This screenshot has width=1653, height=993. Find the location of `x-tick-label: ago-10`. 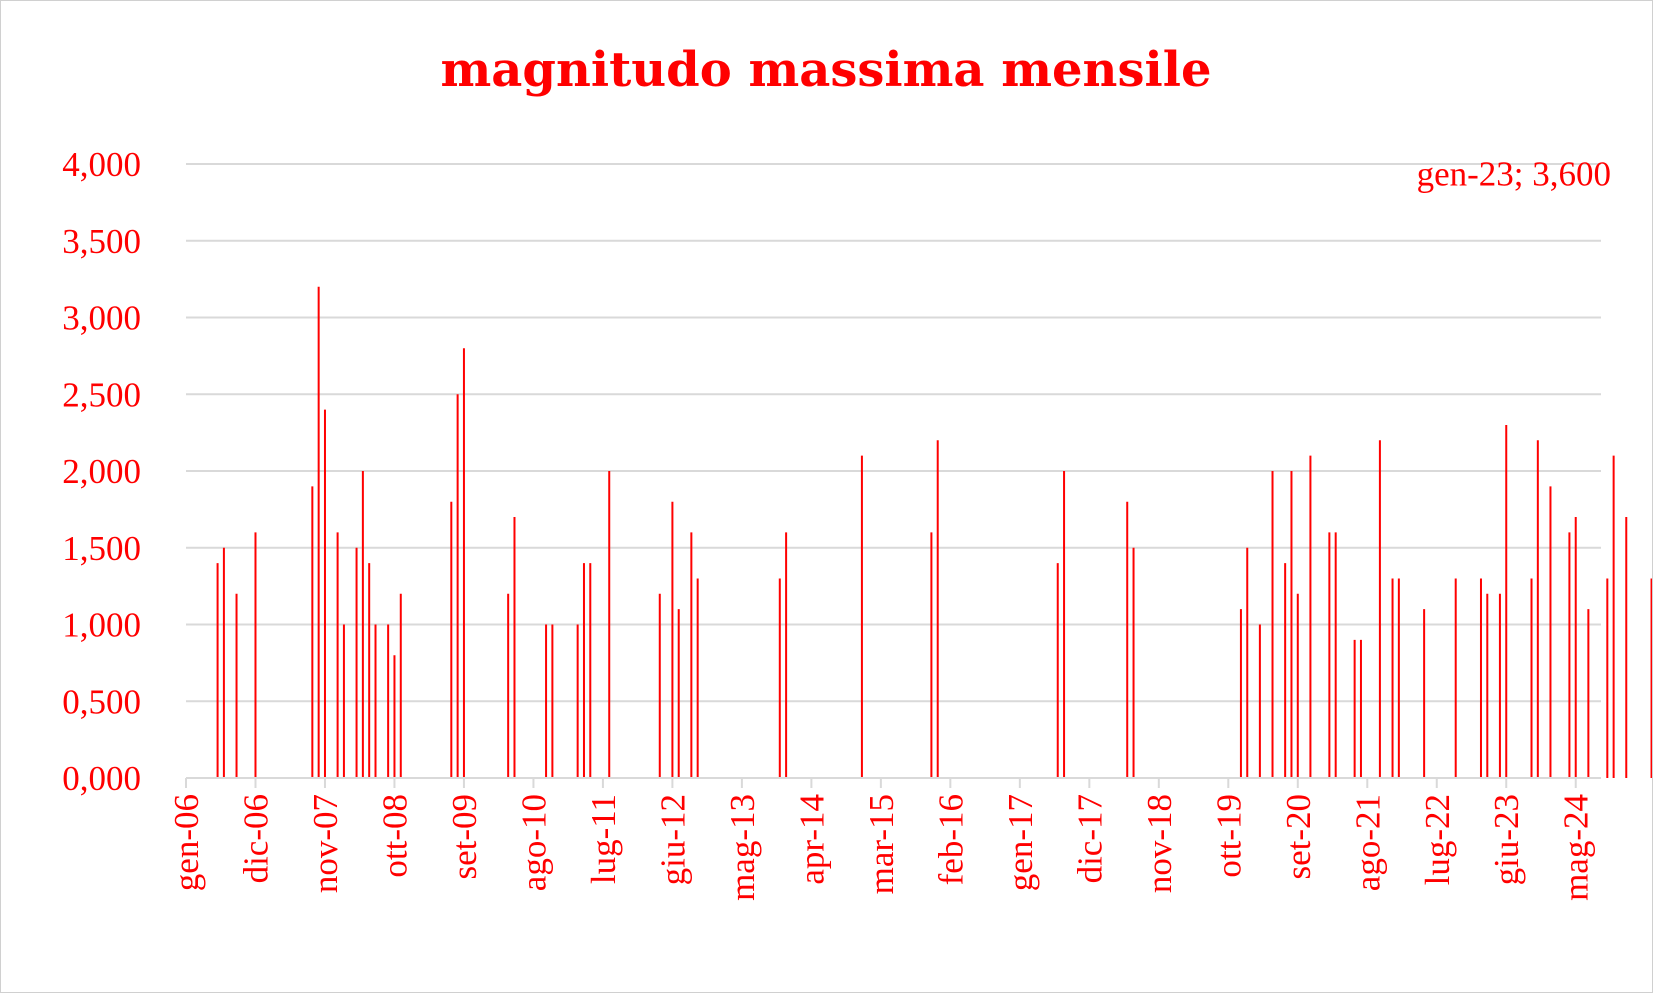

x-tick-label: ago-10 is located at coordinates (533, 842).